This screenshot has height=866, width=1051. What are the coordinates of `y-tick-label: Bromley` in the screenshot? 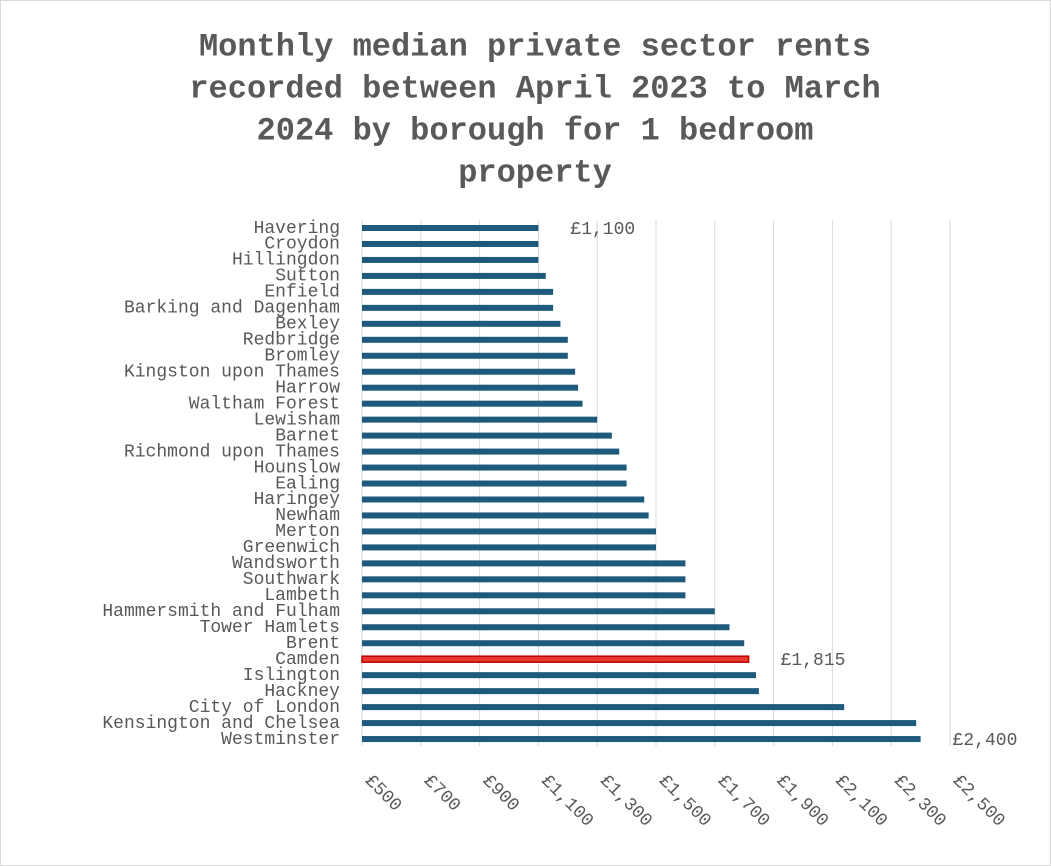 It's located at (302, 357).